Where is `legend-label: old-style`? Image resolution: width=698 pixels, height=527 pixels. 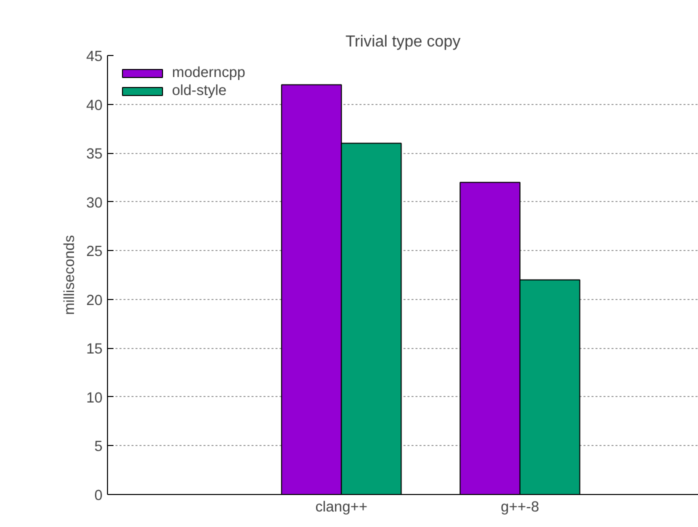
legend-label: old-style is located at coordinates (199, 91).